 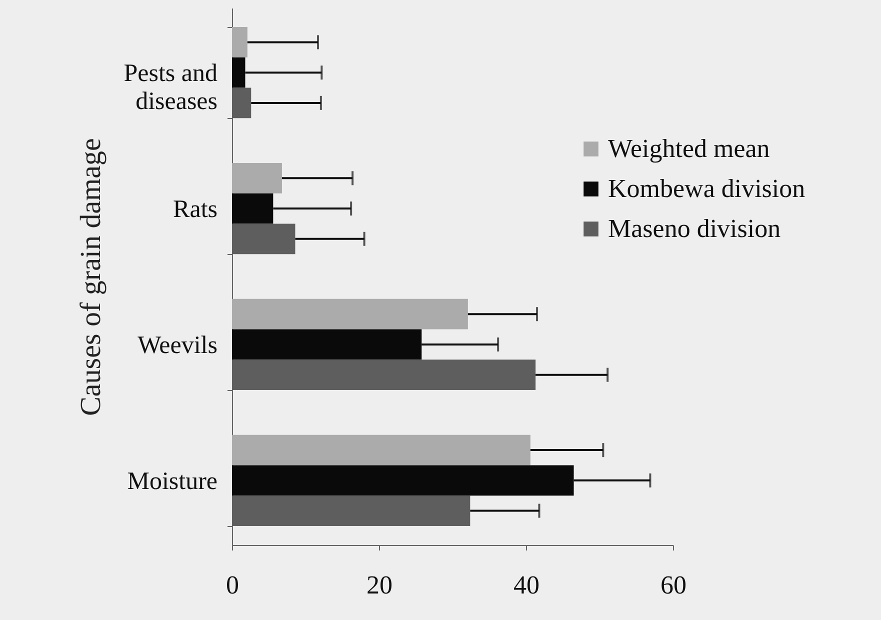 I want to click on x-tick-label: 40, so click(x=527, y=585).